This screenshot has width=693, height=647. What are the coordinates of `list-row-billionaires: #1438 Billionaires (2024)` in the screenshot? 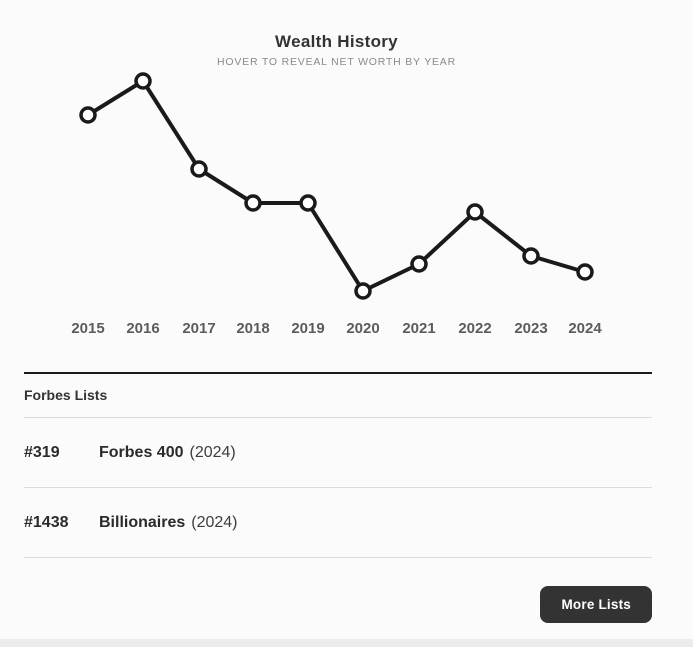 It's located at (338, 523).